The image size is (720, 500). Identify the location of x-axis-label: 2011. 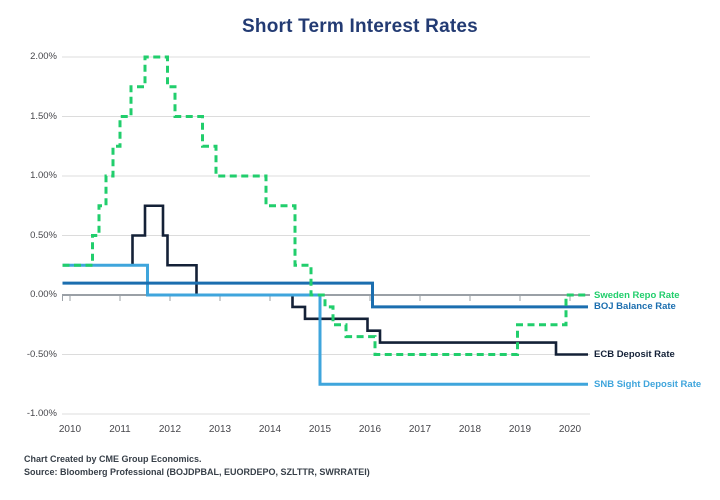
(120, 429).